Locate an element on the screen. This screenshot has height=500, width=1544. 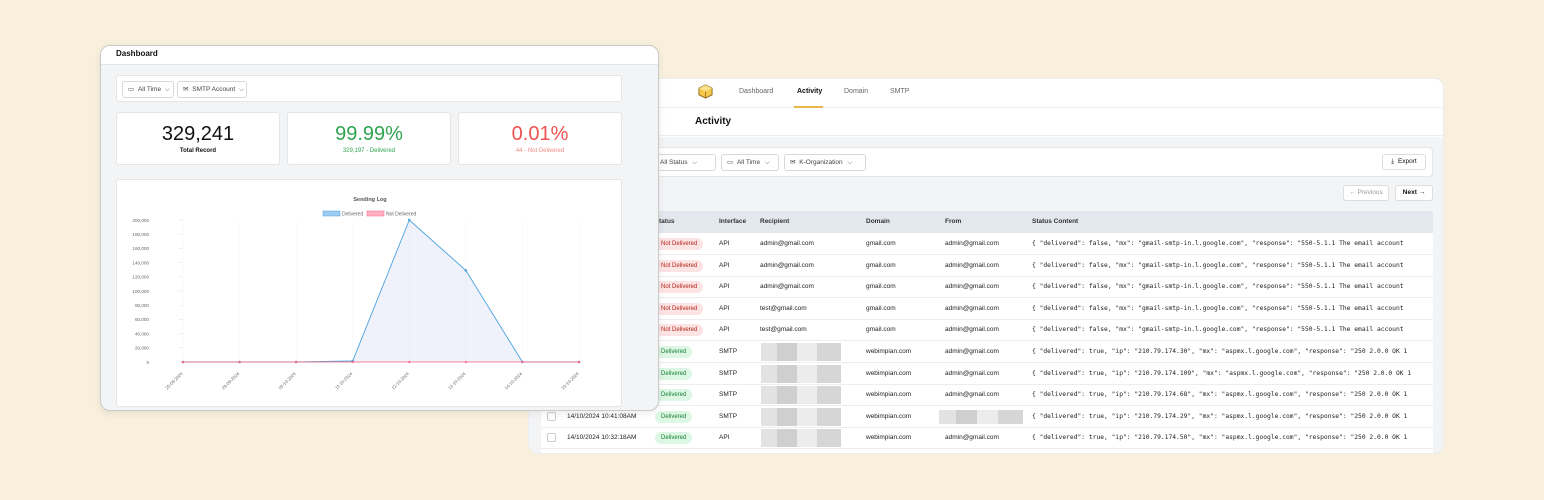
col-from: From is located at coordinates (953, 221).